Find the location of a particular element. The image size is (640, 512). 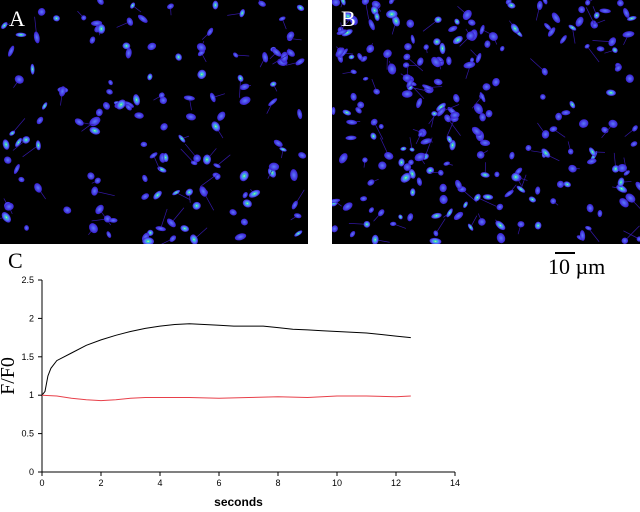

x-ticks: 0 2 4 6 8 10 12 14 is located at coordinates (249, 480).